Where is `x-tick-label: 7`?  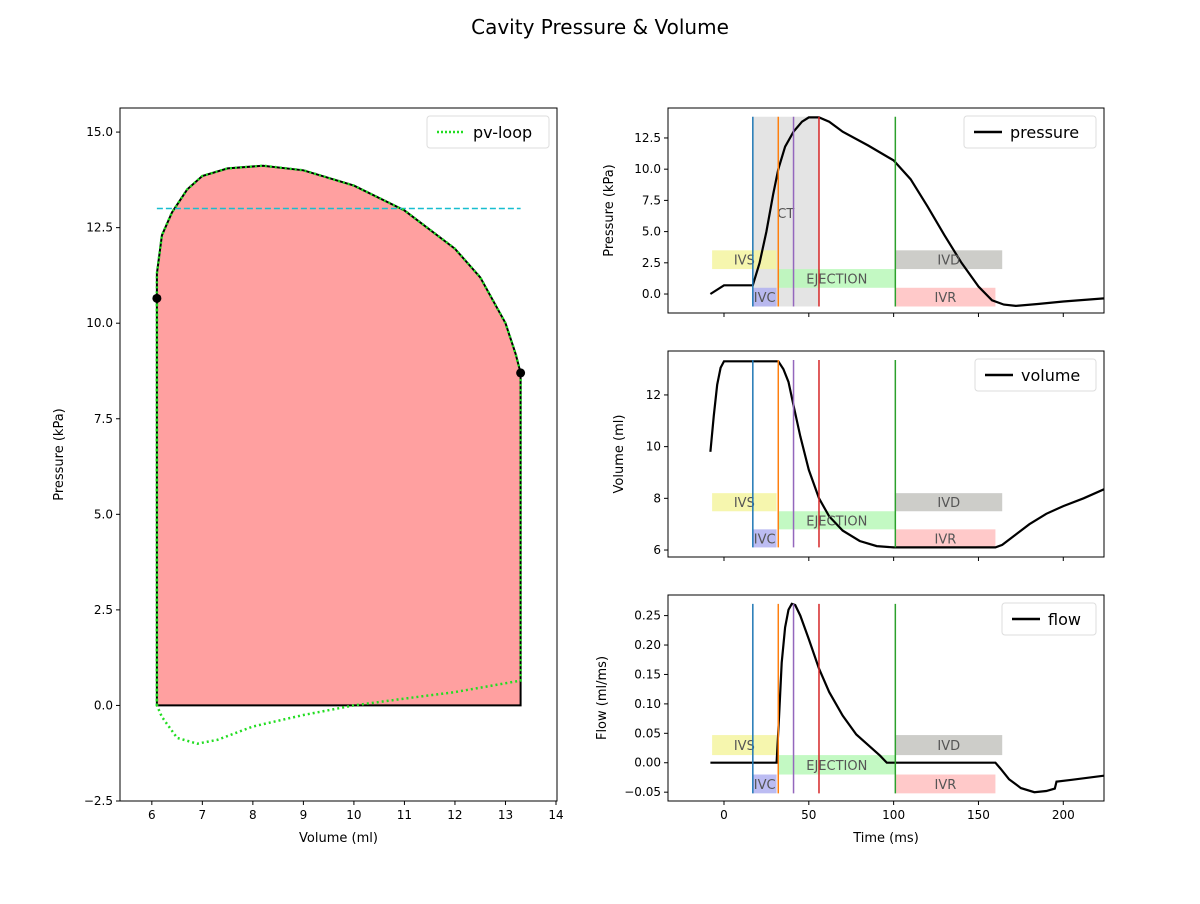 x-tick-label: 7 is located at coordinates (203, 815).